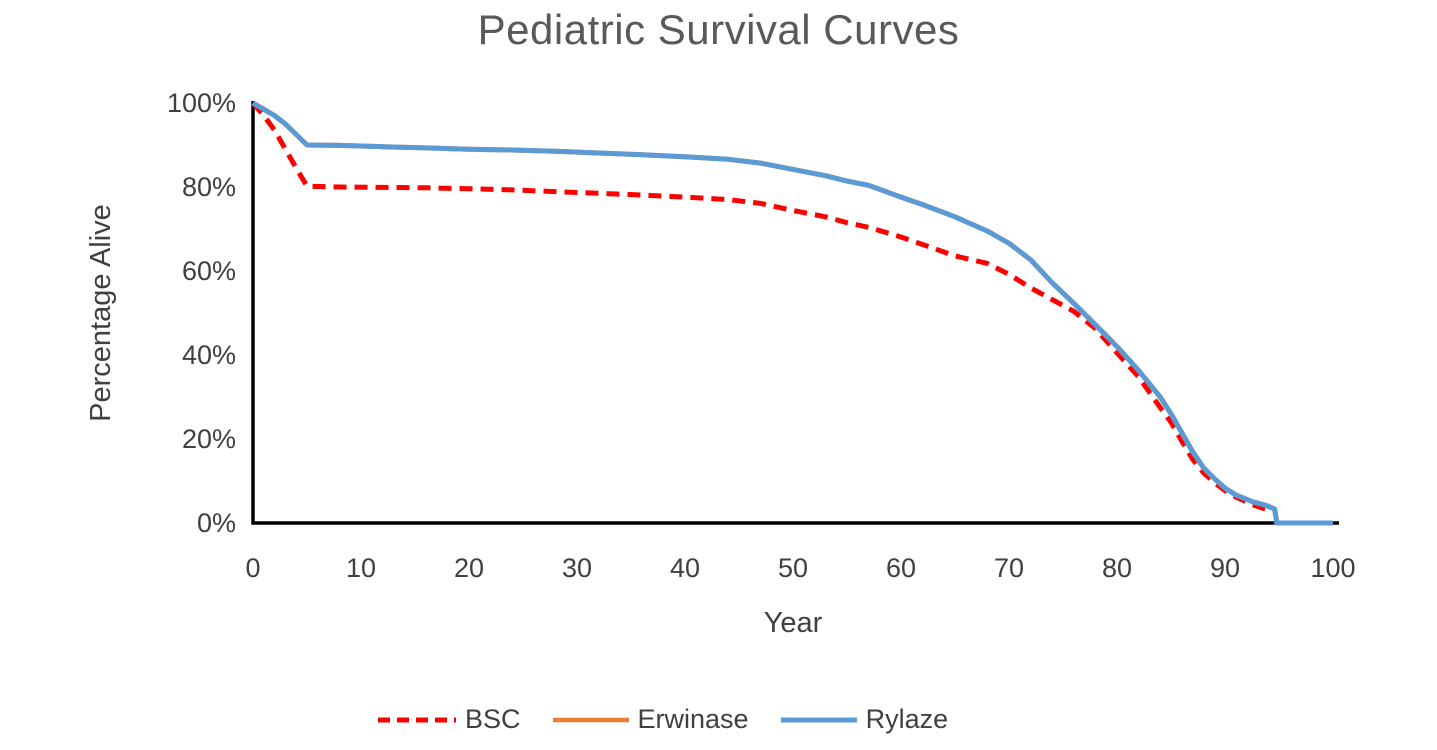  I want to click on x-tick-label: 40, so click(685, 568).